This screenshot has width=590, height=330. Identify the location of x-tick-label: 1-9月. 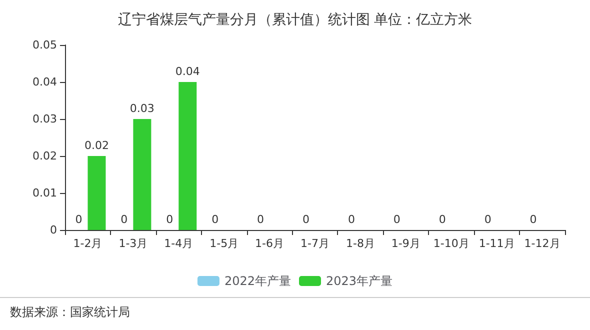
(405, 243).